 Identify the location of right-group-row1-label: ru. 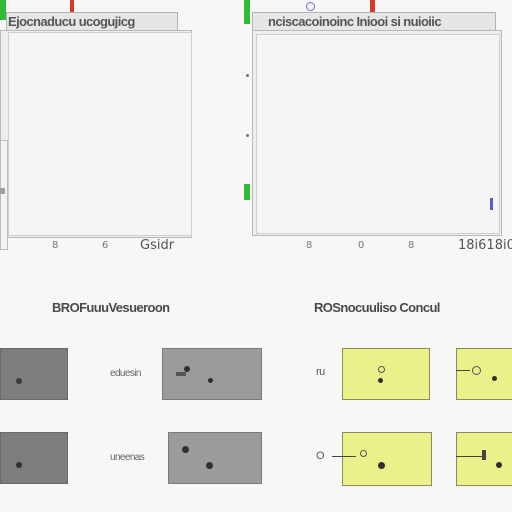
(320, 372).